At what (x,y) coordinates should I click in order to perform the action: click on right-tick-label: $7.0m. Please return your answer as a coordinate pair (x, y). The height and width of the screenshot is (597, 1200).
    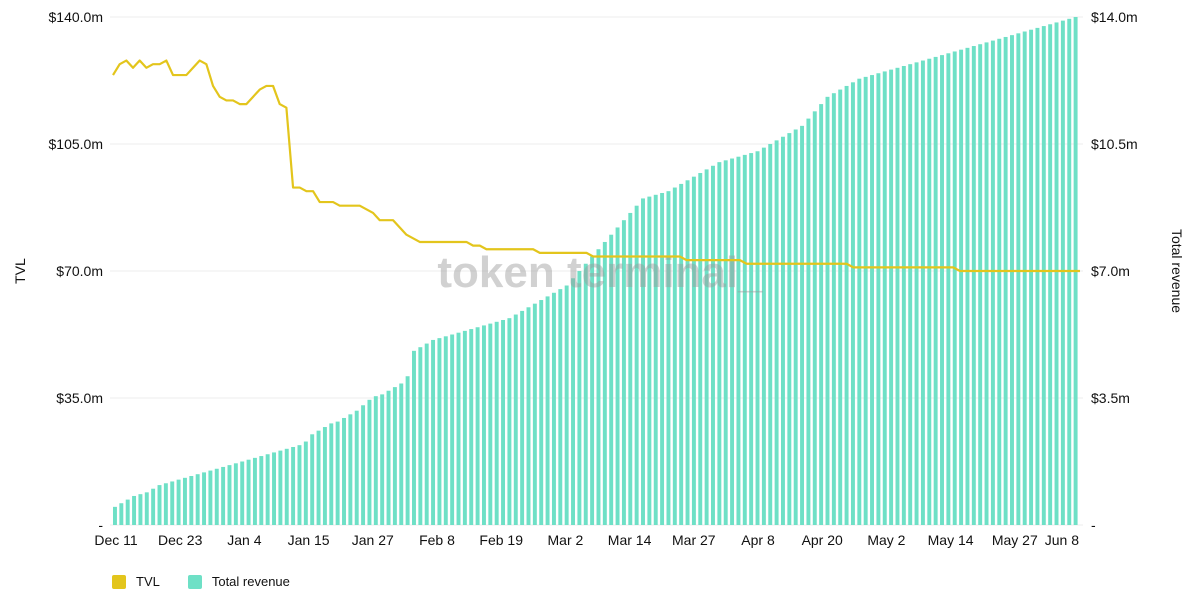
    Looking at the image, I should click on (1110, 271).